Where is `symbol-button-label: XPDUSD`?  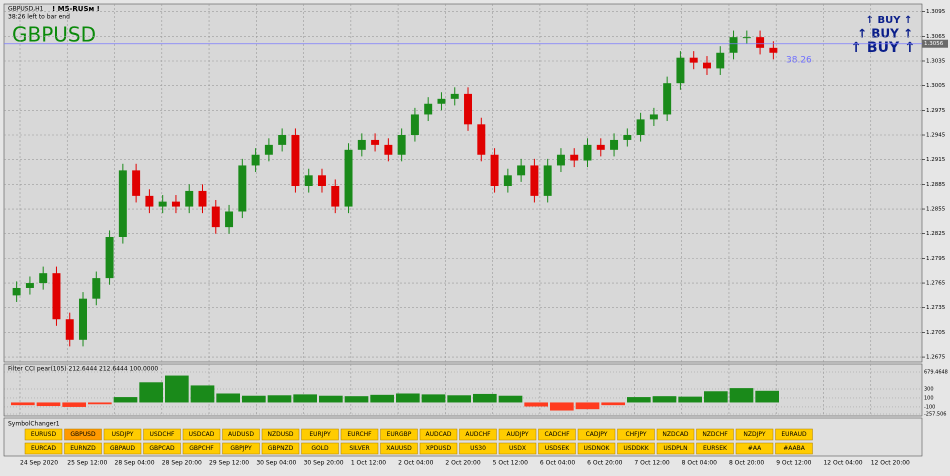
symbol-button-label: XPDUSD is located at coordinates (439, 448).